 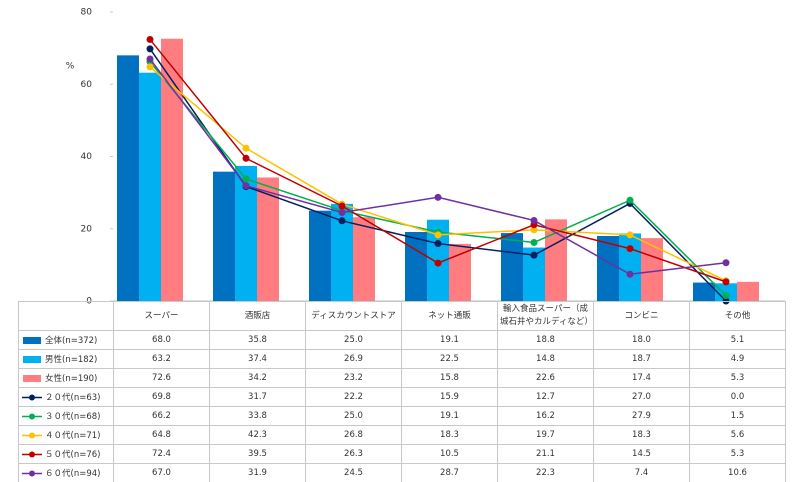 What do you see at coordinates (737, 416) in the screenshot?
I see `value-cell: 1.5` at bounding box center [737, 416].